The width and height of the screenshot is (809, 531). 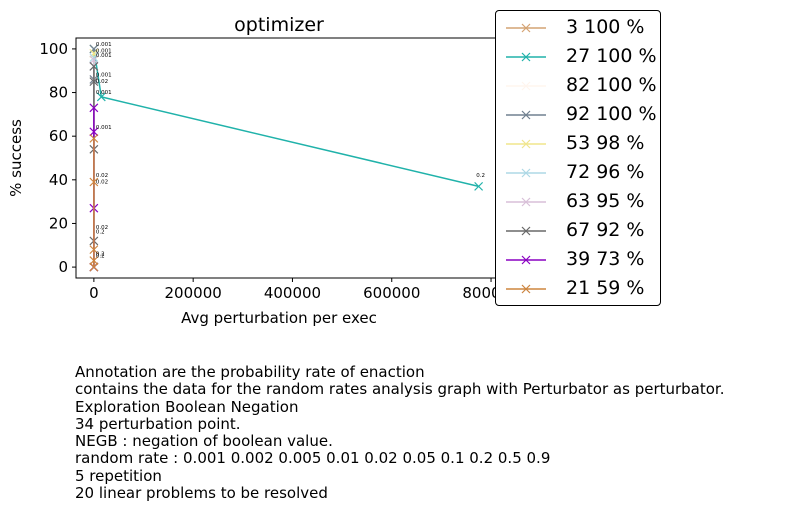 What do you see at coordinates (611, 85) in the screenshot?
I see `legend-label: 82 100 %` at bounding box center [611, 85].